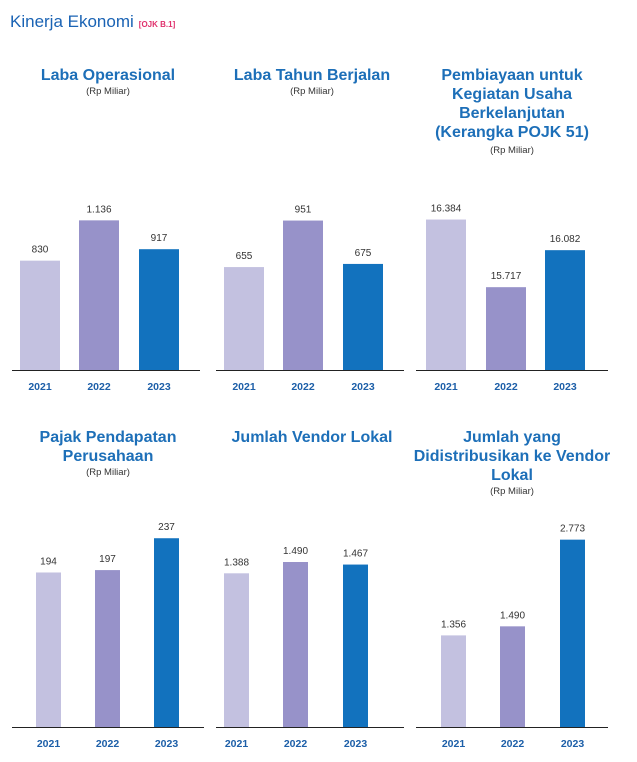 The image size is (637, 762). Describe the element at coordinates (363, 253) in the screenshot. I see `data-label-2023: 675` at that location.